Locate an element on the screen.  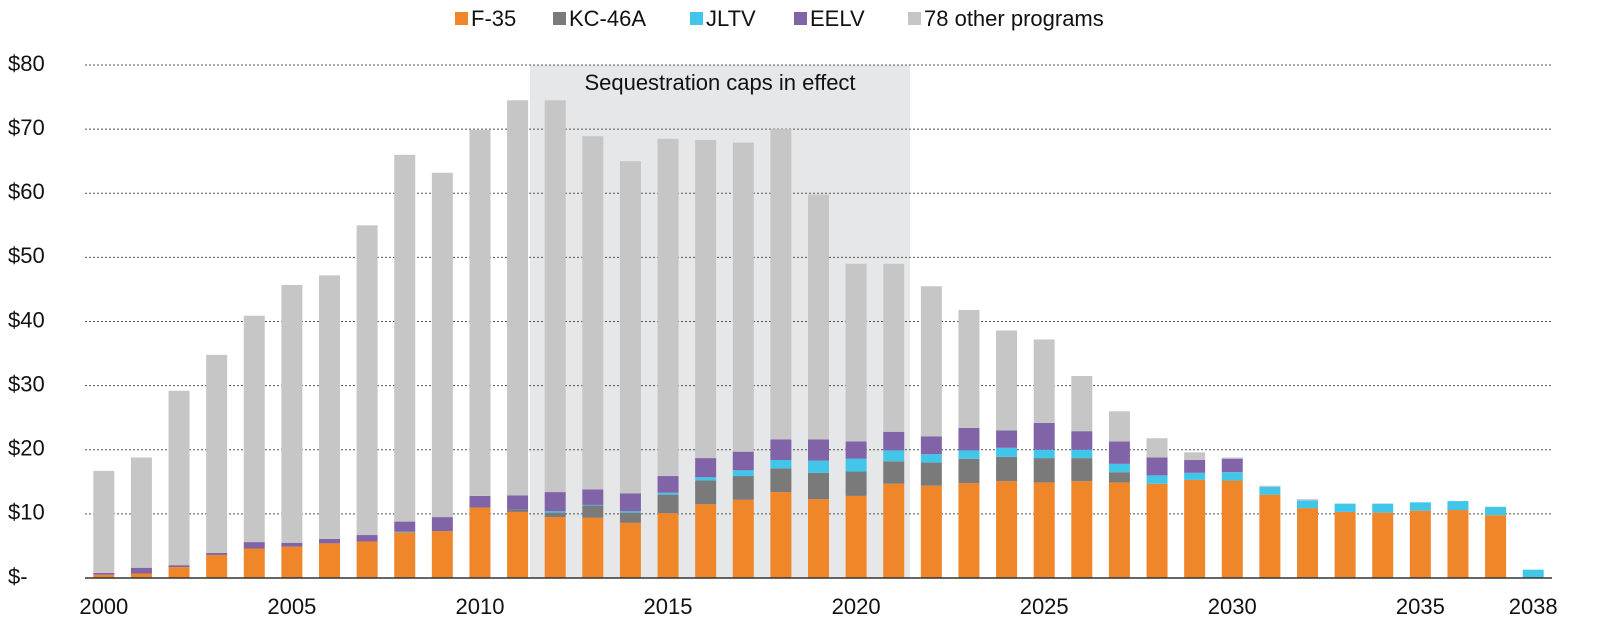
legend-label: F-35 is located at coordinates (493, 18).